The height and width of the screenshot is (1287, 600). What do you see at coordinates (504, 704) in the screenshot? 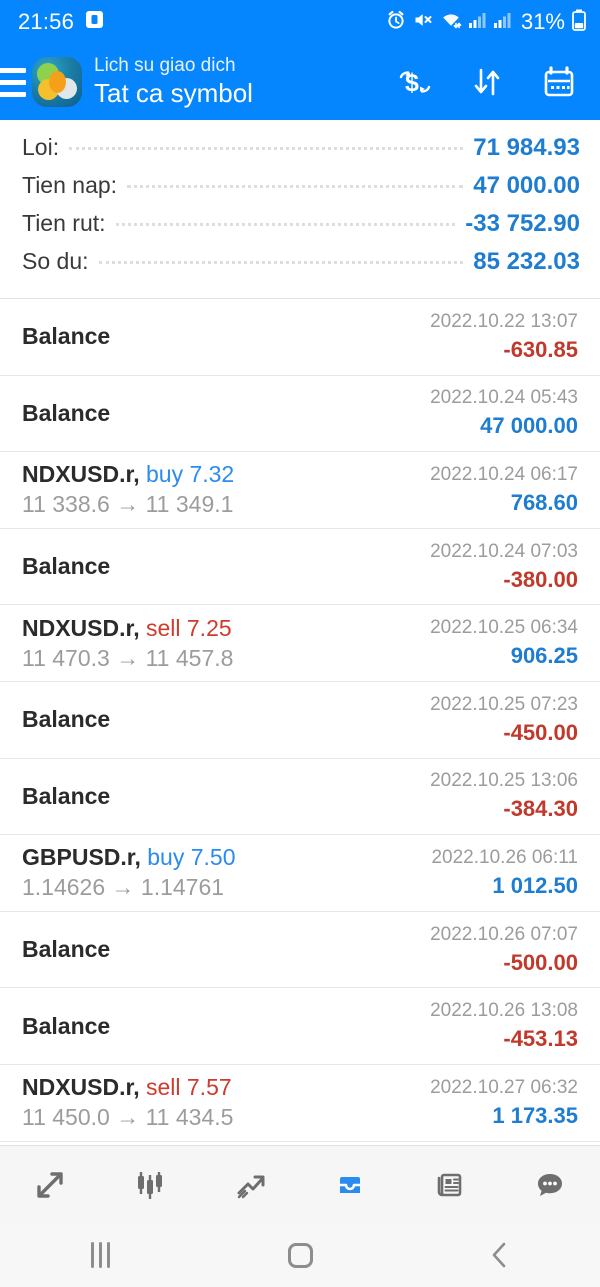
I see `transaction-date: 2022.10.25 07:23` at bounding box center [504, 704].